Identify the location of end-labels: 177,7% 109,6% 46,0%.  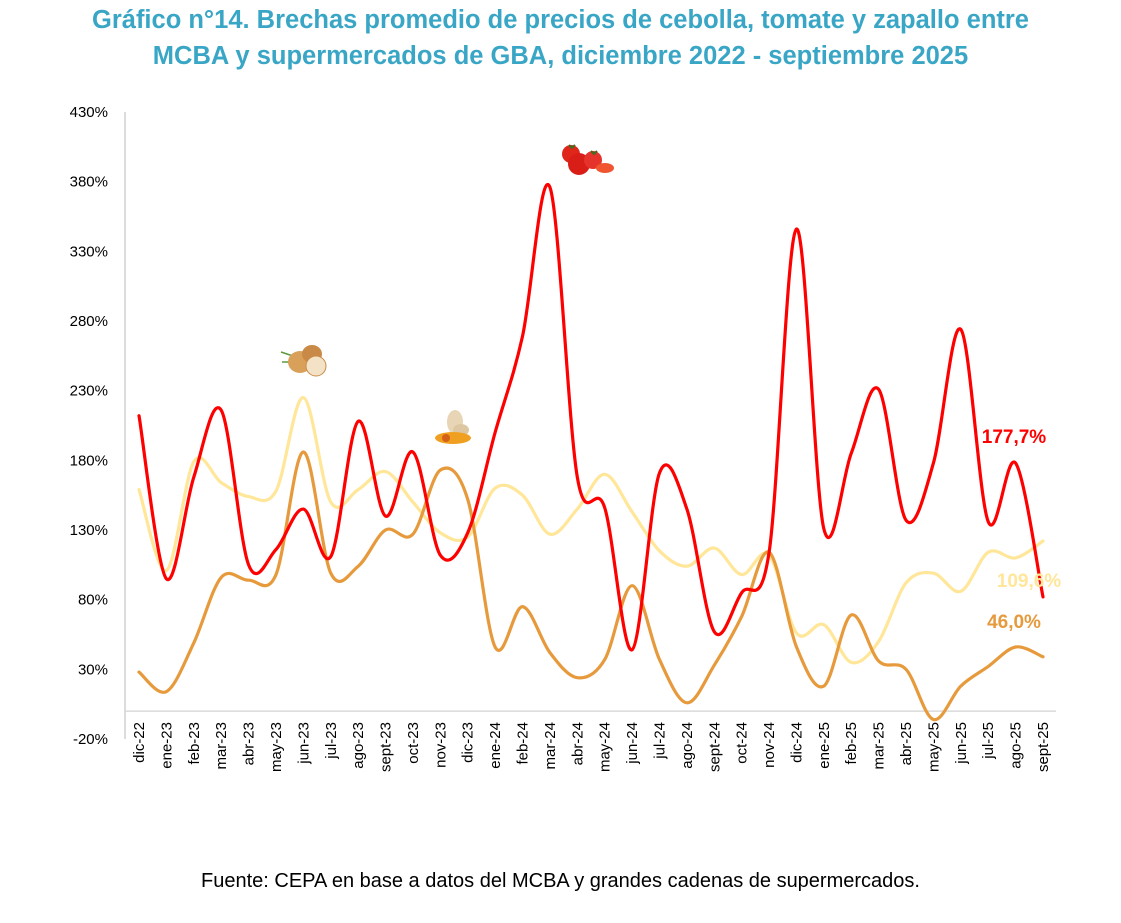
(1022, 530).